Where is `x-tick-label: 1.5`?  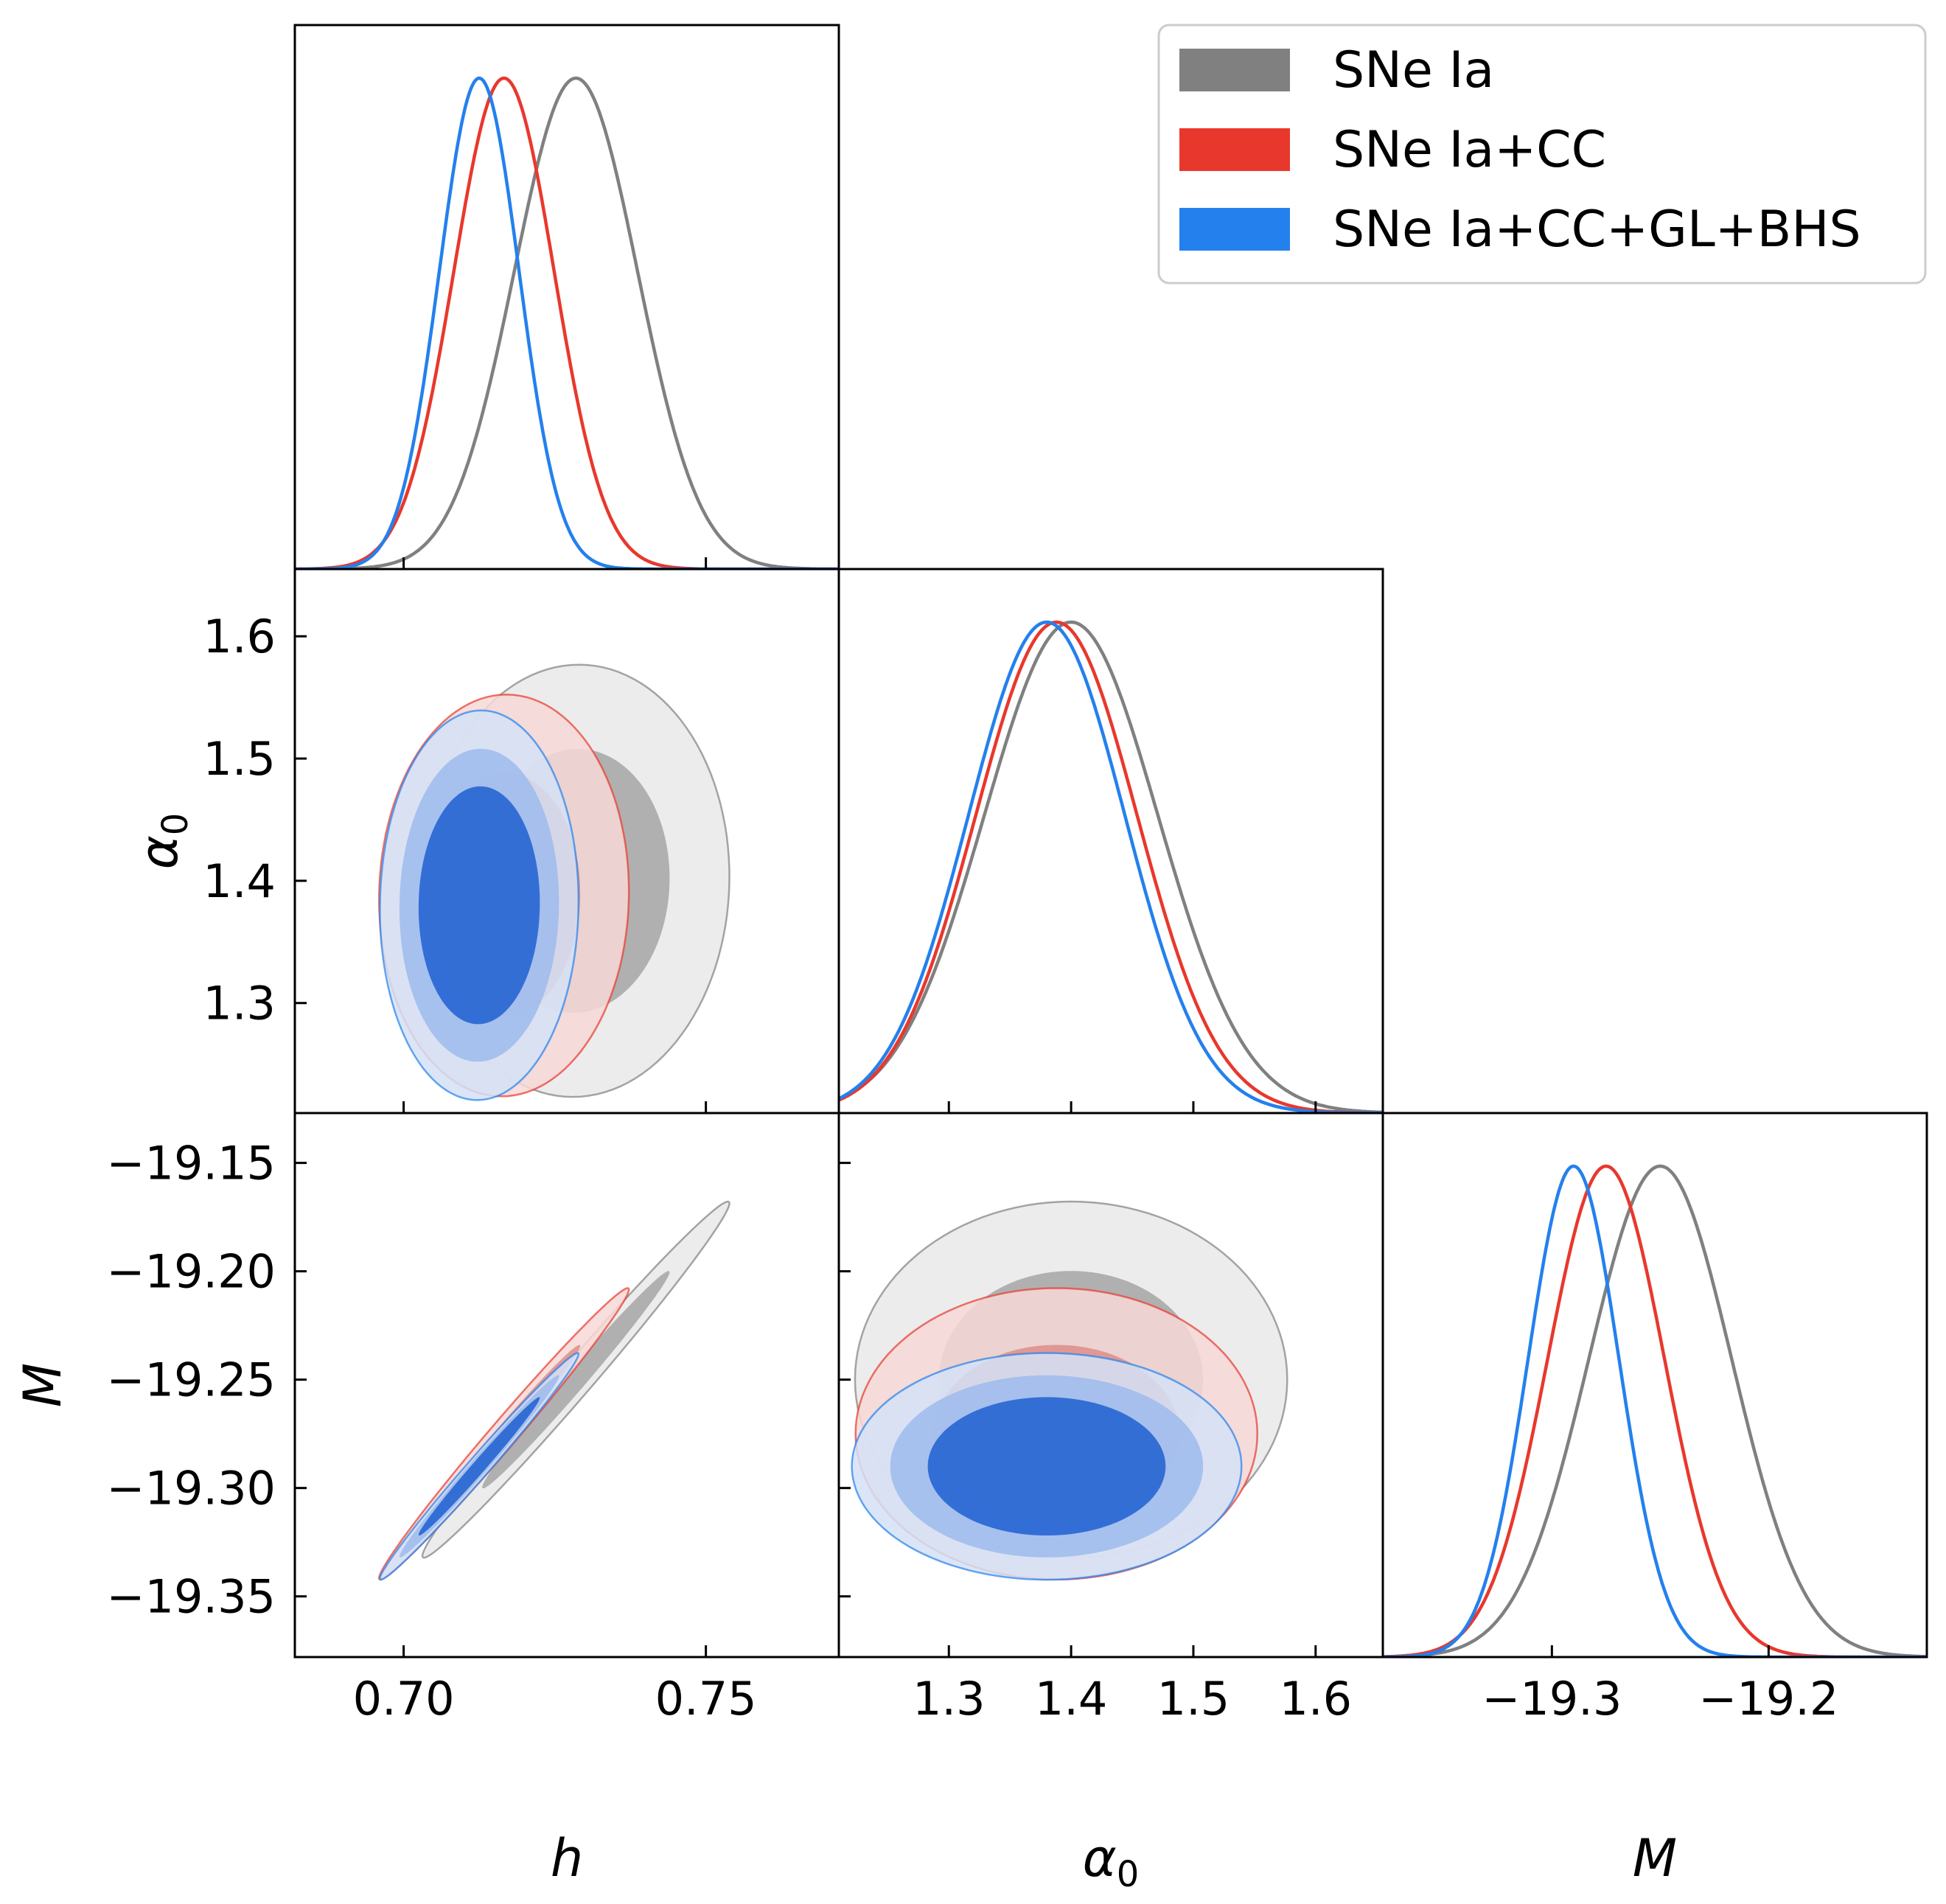 x-tick-label: 1.5 is located at coordinates (1193, 1699).